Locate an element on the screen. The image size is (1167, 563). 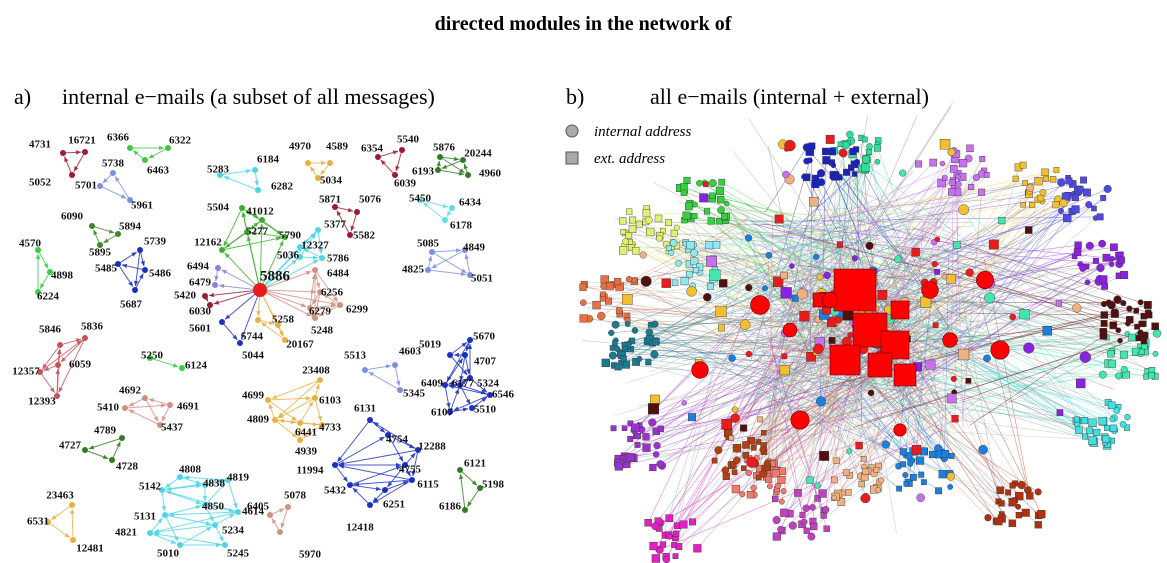
node-label: 20167 is located at coordinates (300, 345).